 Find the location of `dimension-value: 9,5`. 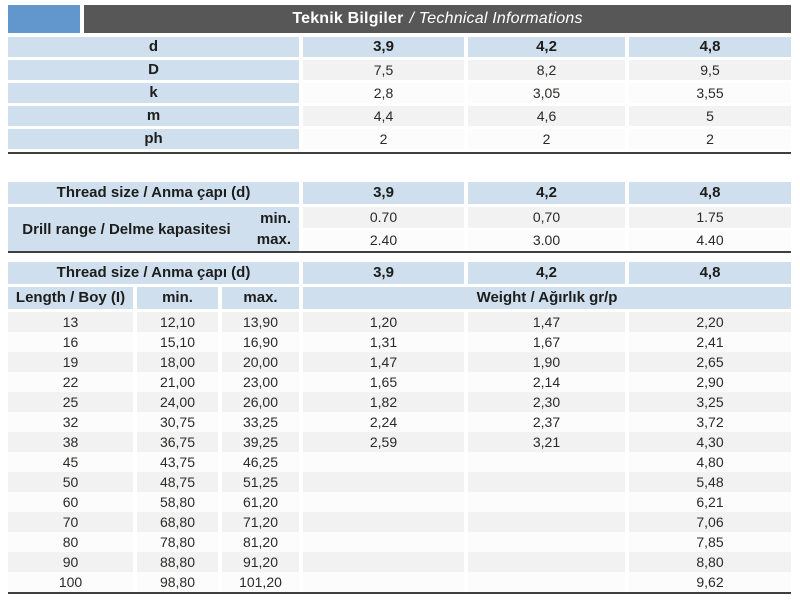

dimension-value: 9,5 is located at coordinates (710, 70).